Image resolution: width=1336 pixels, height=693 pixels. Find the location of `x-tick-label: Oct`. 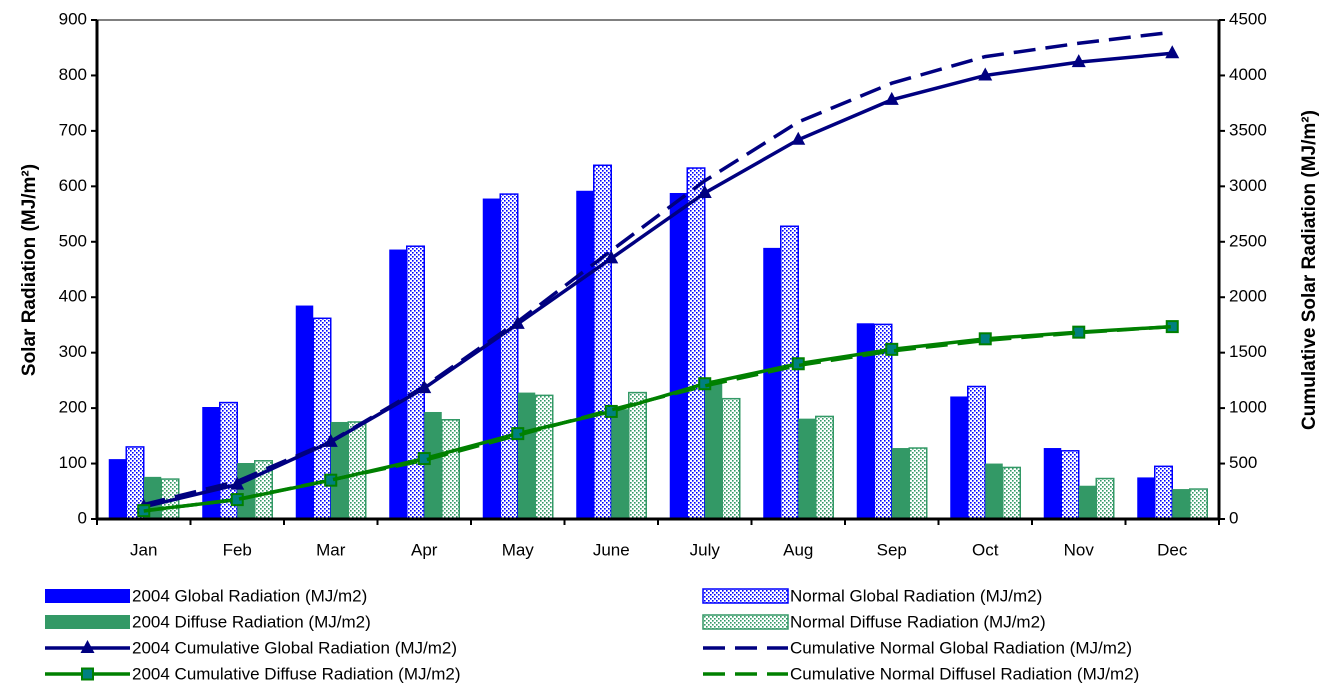

x-tick-label: Oct is located at coordinates (985, 549).